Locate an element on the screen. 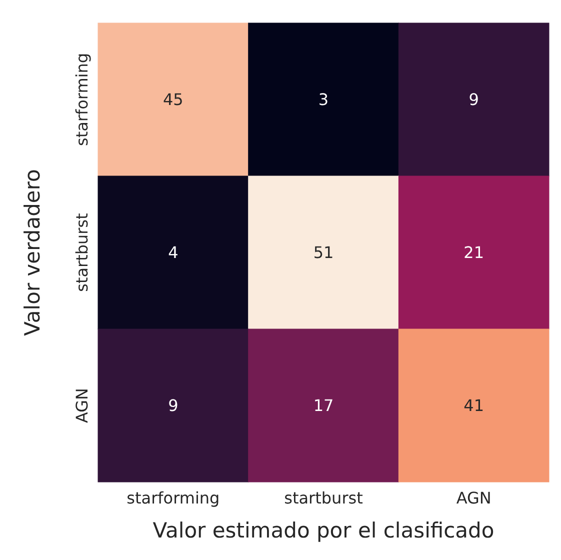 Image resolution: width=561 pixels, height=560 pixels. x-tick-label: AGN is located at coordinates (474, 498).